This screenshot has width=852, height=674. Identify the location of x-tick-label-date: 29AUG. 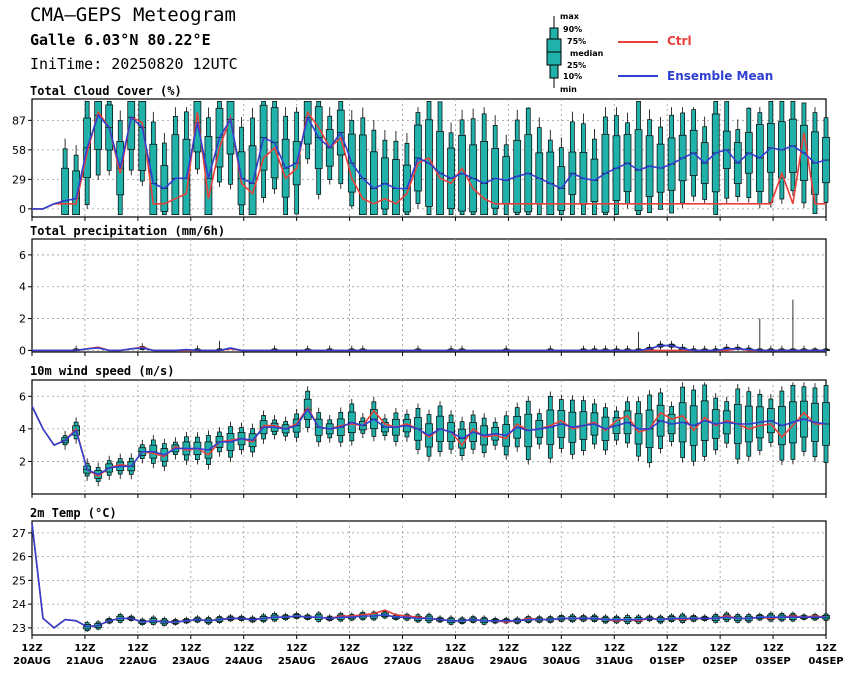
(509, 661).